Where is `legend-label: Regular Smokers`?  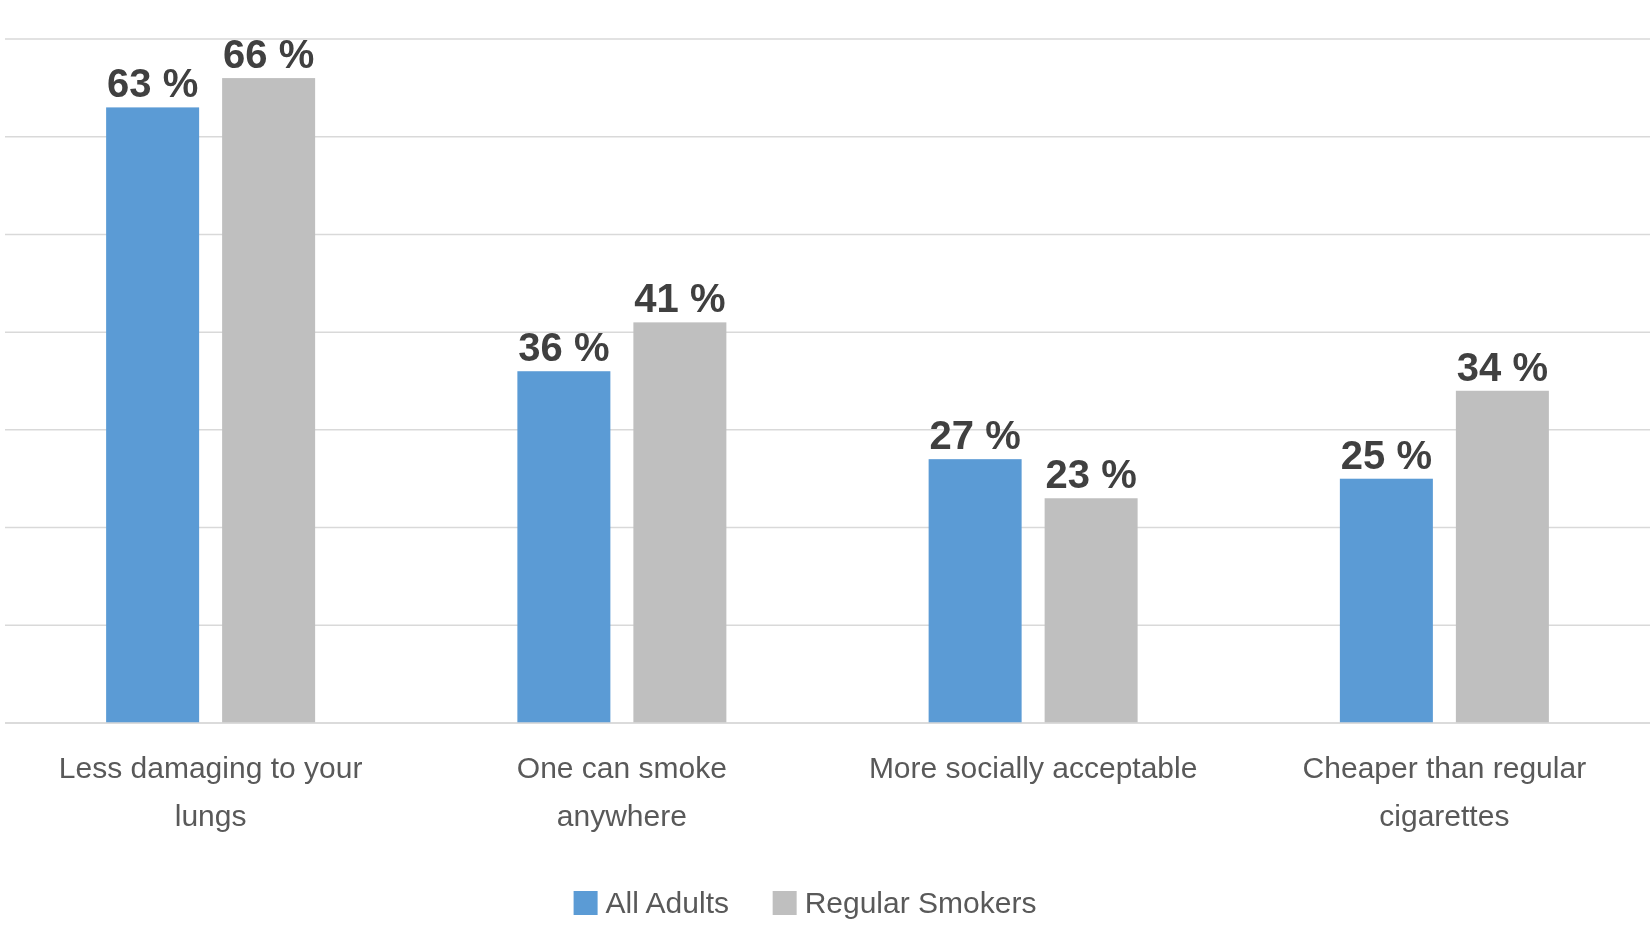 legend-label: Regular Smokers is located at coordinates (920, 902).